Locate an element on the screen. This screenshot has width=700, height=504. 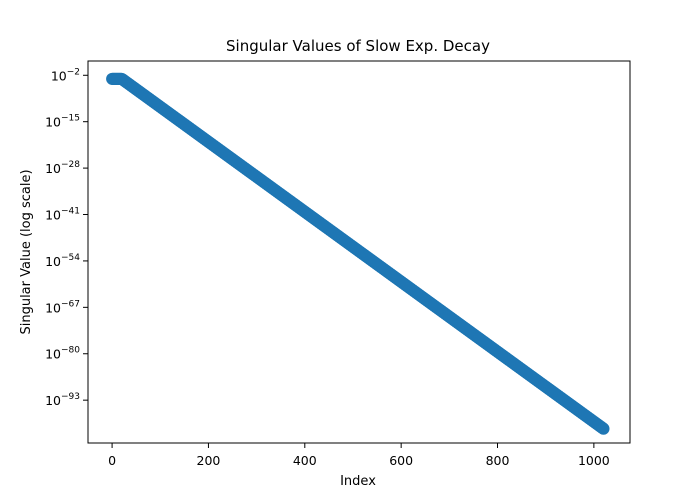
x-tick-label: 600 is located at coordinates (401, 460).